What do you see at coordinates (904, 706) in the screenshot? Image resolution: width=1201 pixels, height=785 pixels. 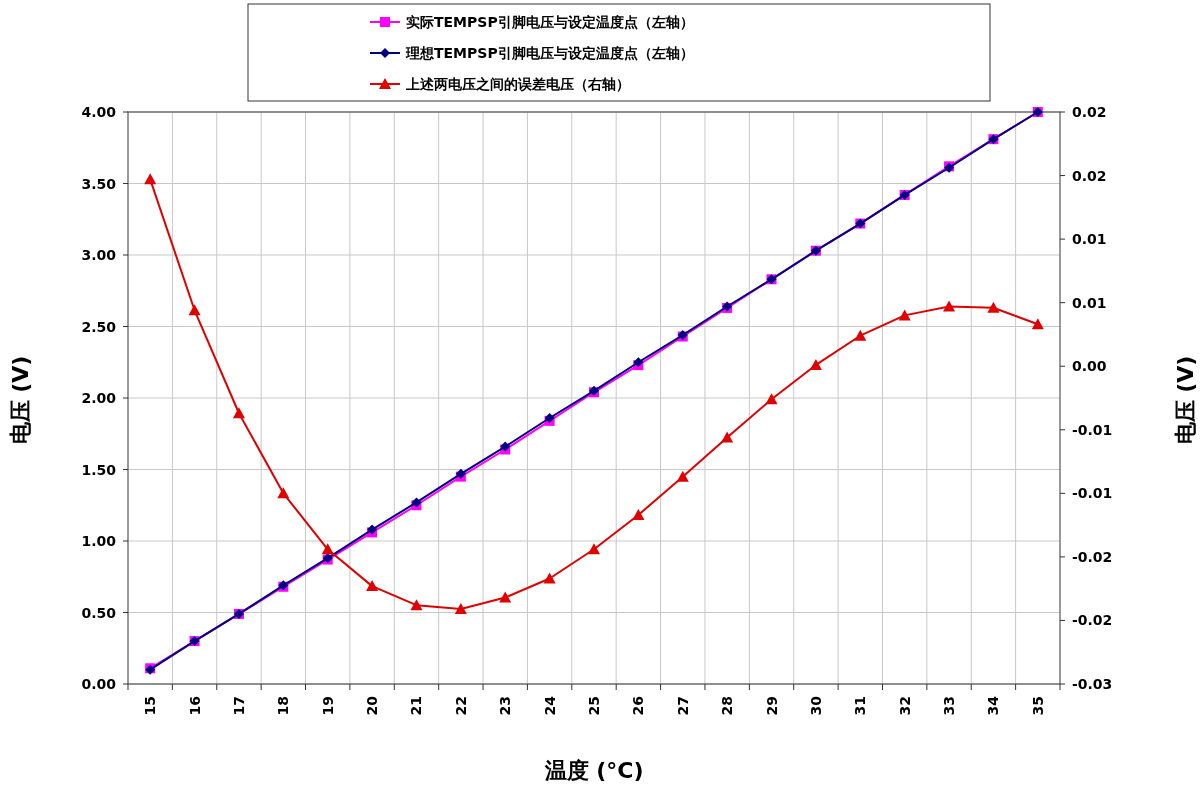 I see `x-tick-label: 32` at bounding box center [904, 706].